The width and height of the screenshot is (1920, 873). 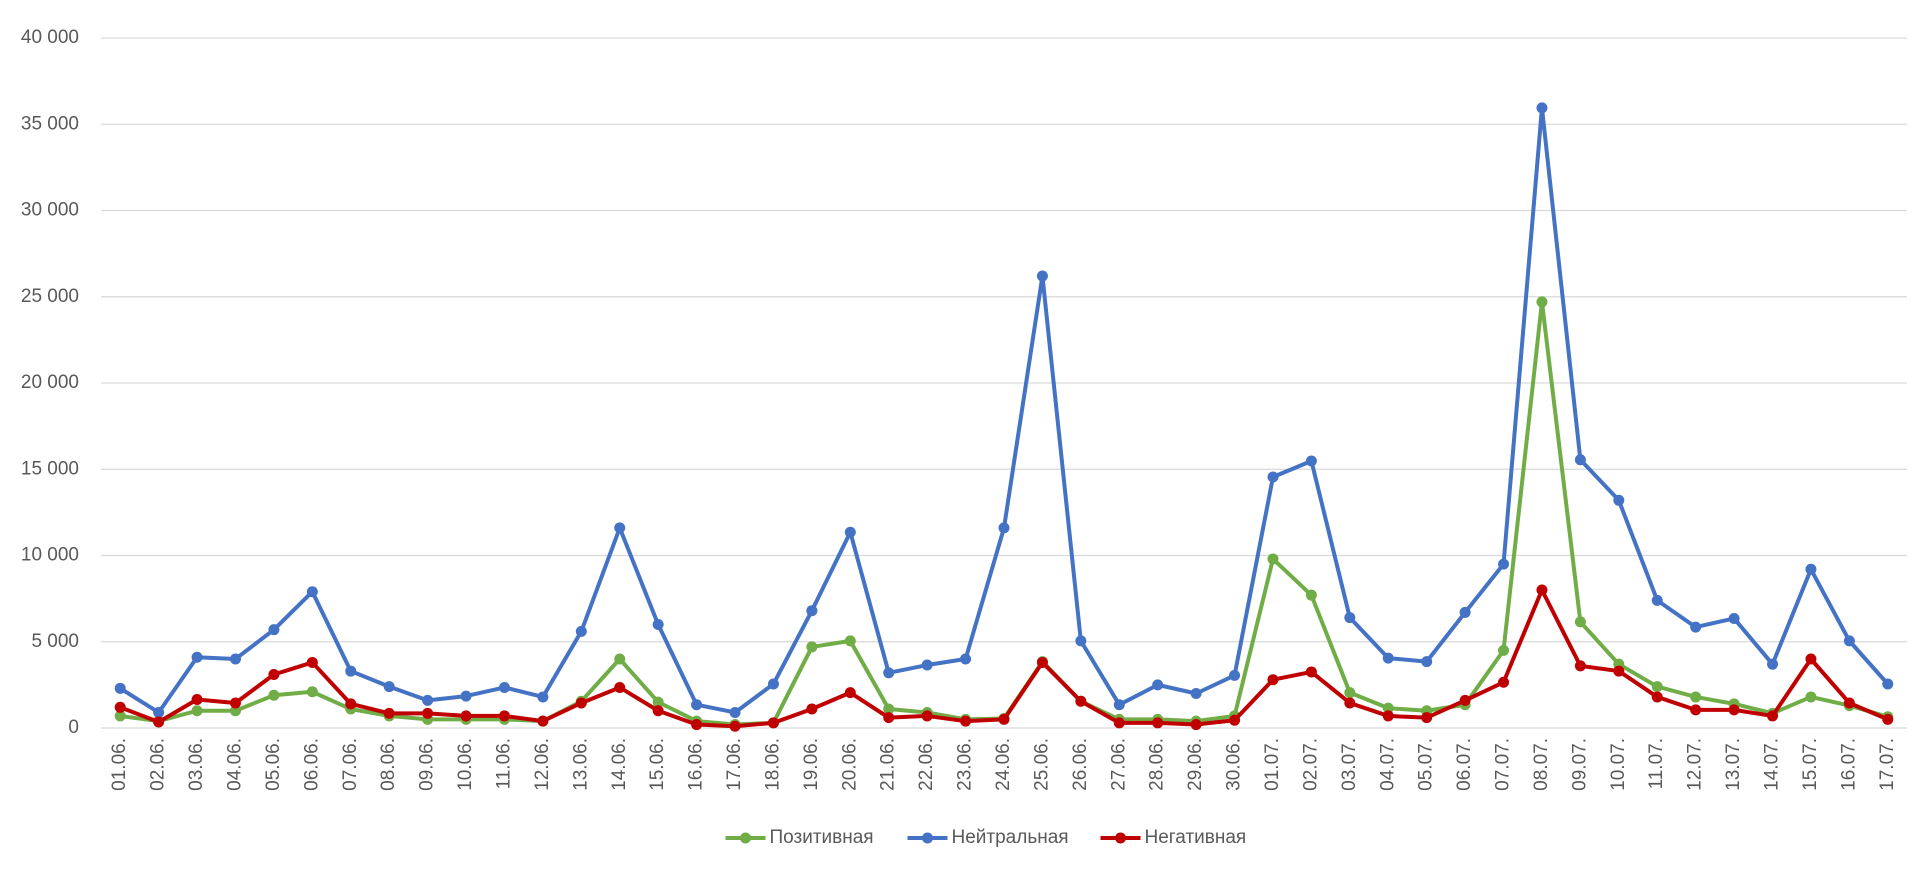 I want to click on x-tick-label: 07.06., so click(x=350, y=764).